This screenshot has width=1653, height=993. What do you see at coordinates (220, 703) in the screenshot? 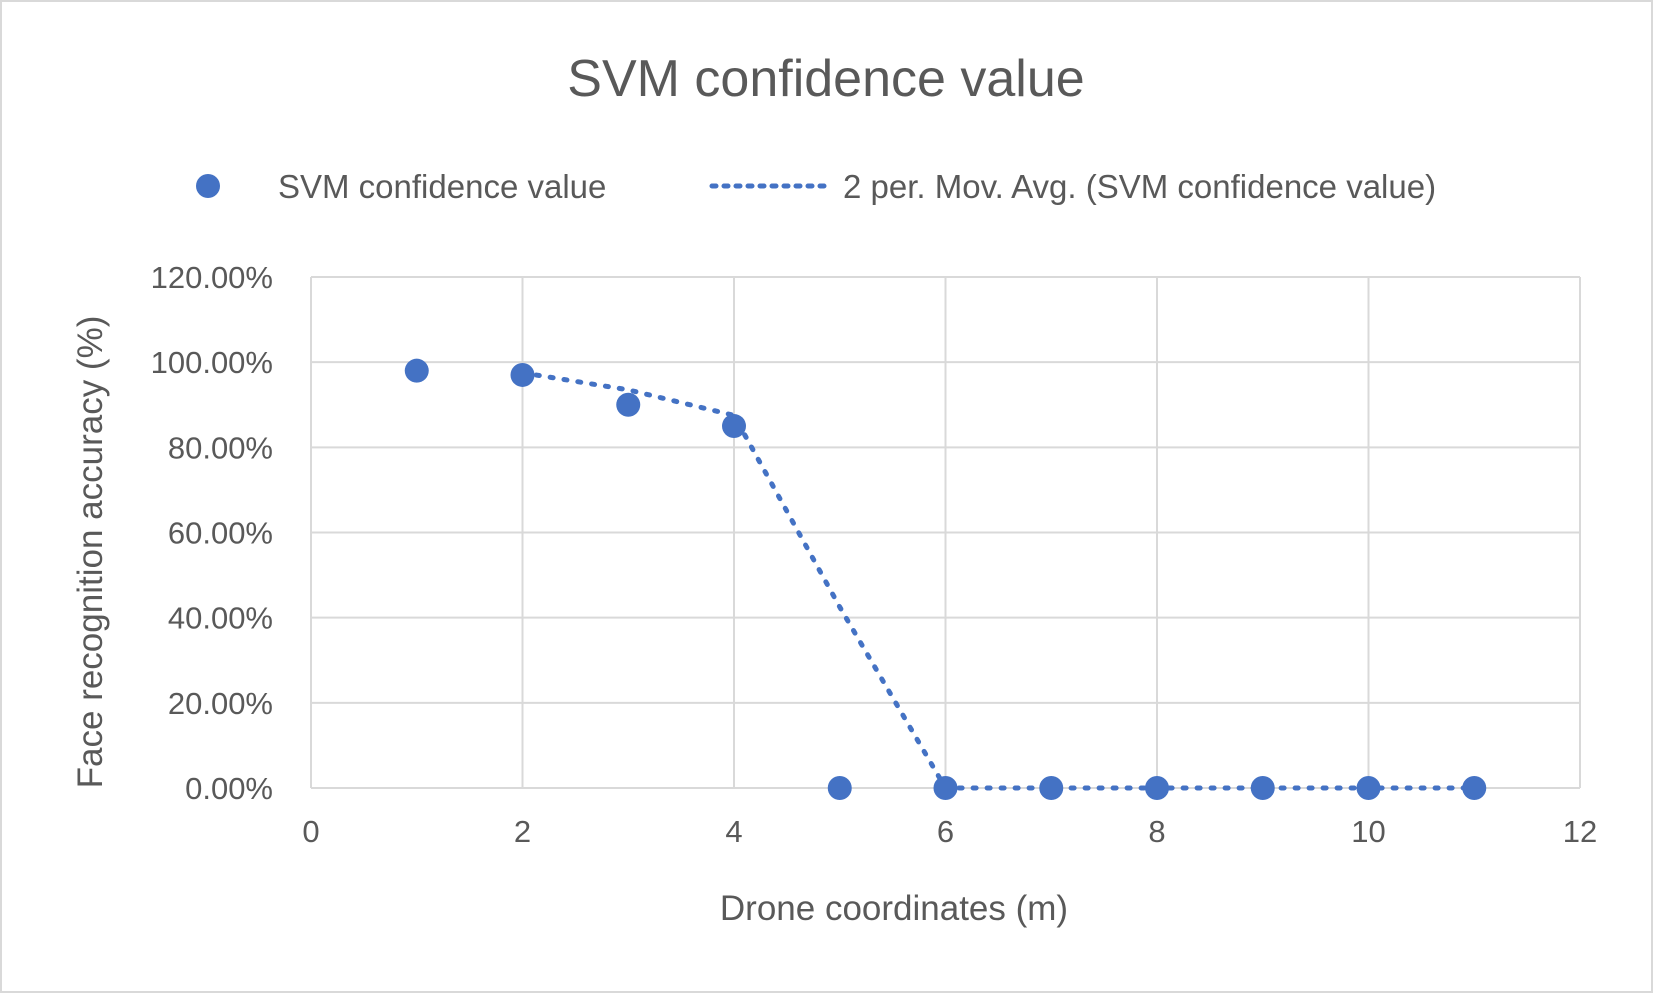
I see `y-tick-label: 20.00%` at bounding box center [220, 703].